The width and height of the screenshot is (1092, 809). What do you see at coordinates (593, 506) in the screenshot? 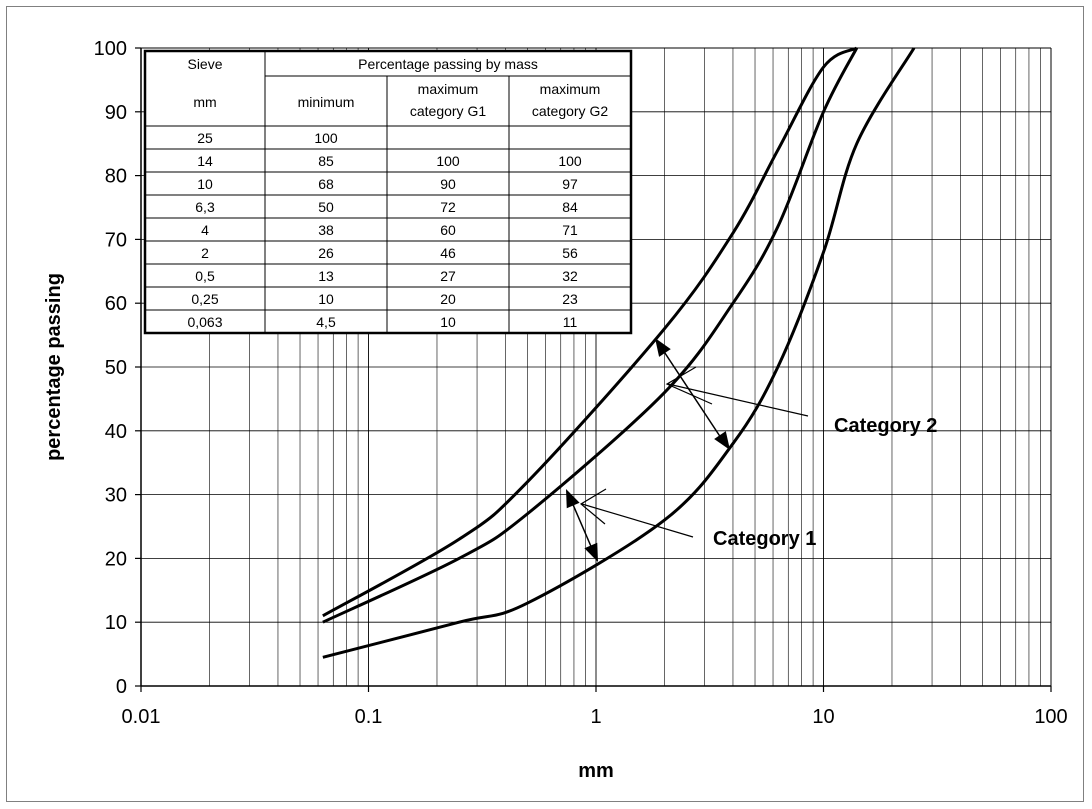
I see `category-1-pointer-head` at bounding box center [593, 506].